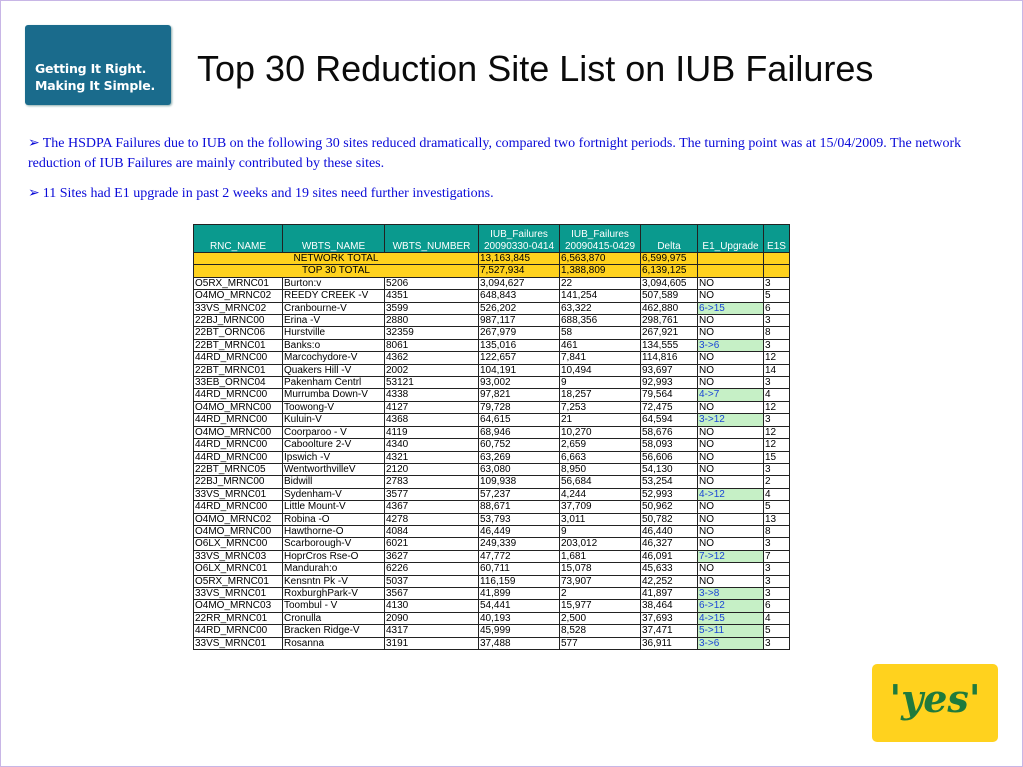  What do you see at coordinates (600, 420) in the screenshot?
I see `failures-after-cell: 21` at bounding box center [600, 420].